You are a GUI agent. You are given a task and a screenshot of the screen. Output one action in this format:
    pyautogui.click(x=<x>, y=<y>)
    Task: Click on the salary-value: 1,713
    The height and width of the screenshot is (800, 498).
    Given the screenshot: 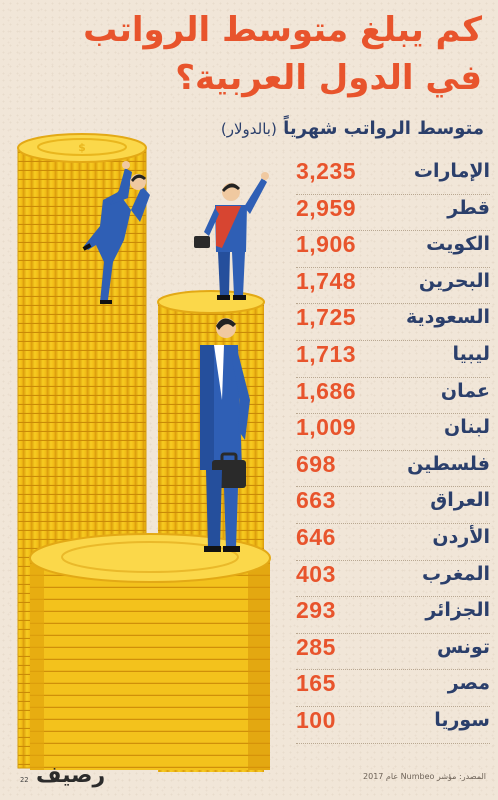 What is the action you would take?
    pyautogui.click(x=326, y=353)
    